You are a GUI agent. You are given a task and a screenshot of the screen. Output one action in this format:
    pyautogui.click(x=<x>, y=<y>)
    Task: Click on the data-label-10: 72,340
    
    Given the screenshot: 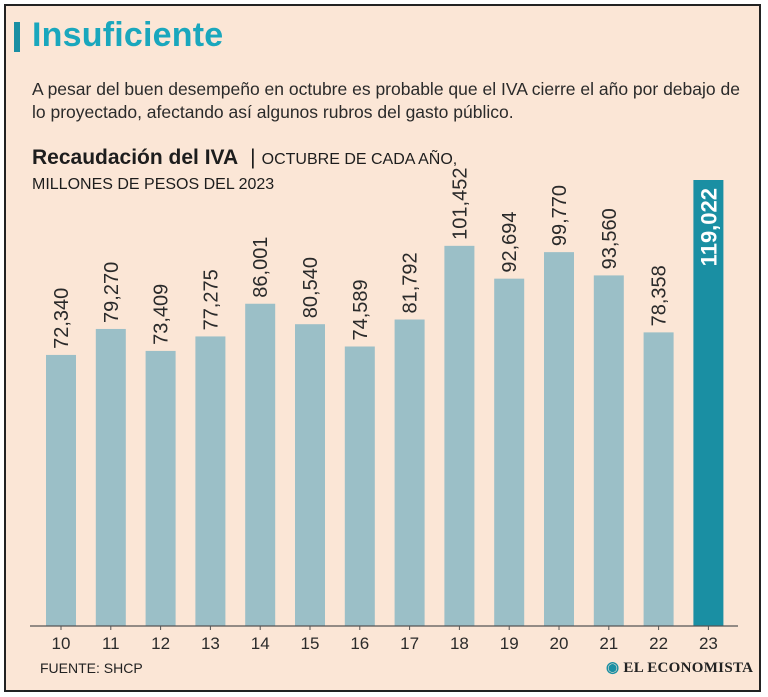 What is the action you would take?
    pyautogui.click(x=62, y=318)
    